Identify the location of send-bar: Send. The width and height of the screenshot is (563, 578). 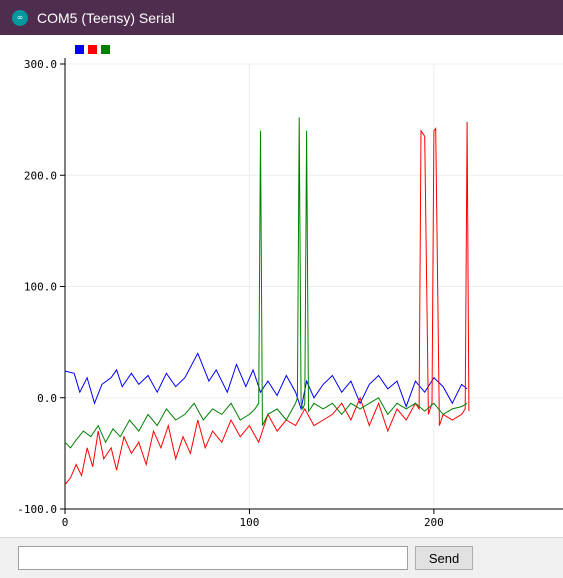
(281, 557).